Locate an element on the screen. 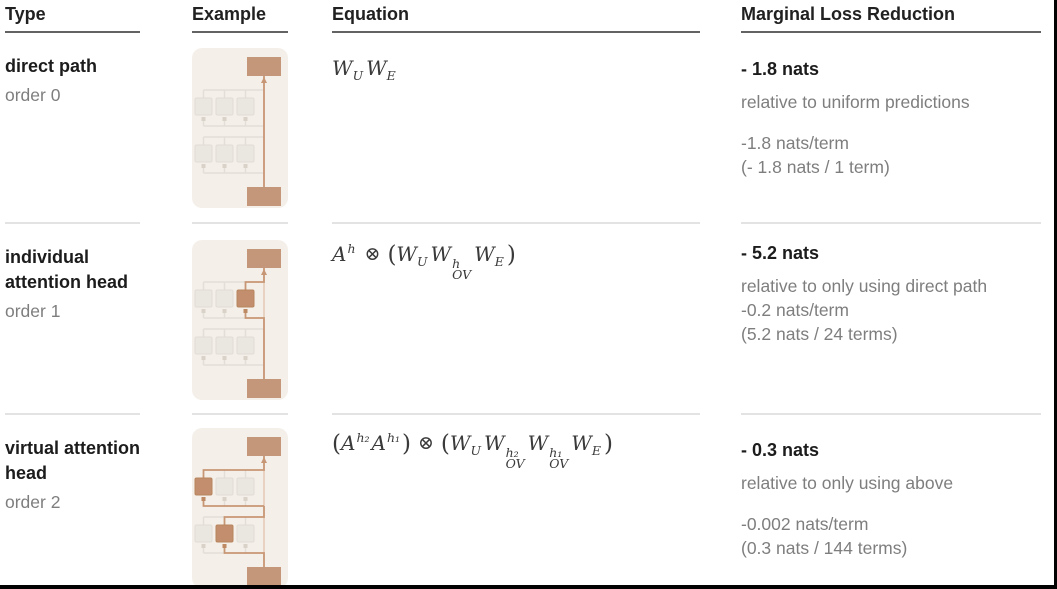 Image resolution: width=1057 pixels, height=589 pixels. type-cell: virtual attention head order 2 is located at coordinates (72, 464).